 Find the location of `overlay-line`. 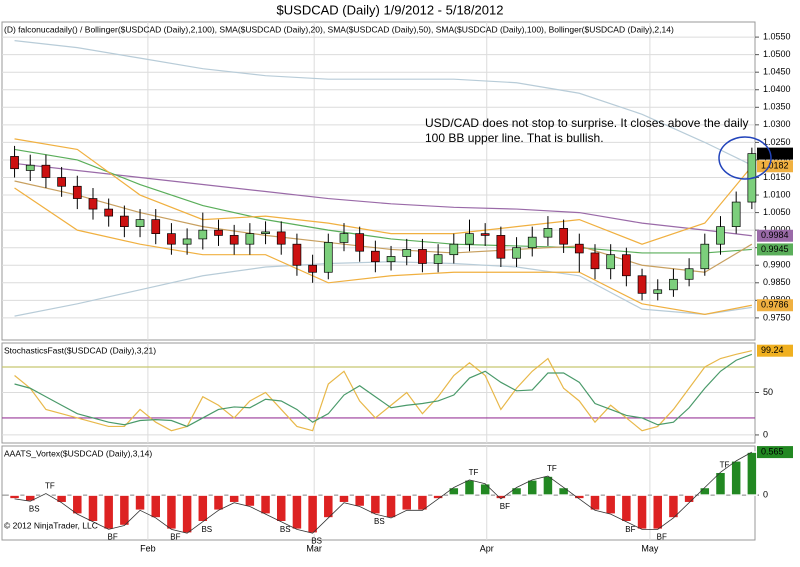

overlay-line is located at coordinates (383, 199).